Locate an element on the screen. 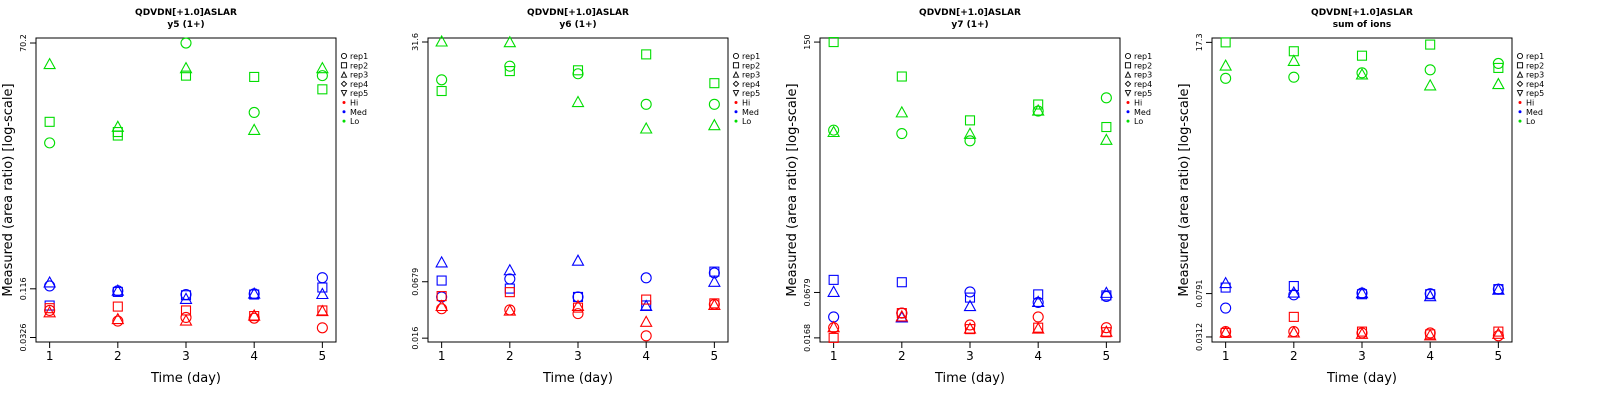 The height and width of the screenshot is (400, 1600). y-axis-label: Measured (area ratio) [log-scale] is located at coordinates (8, 189).